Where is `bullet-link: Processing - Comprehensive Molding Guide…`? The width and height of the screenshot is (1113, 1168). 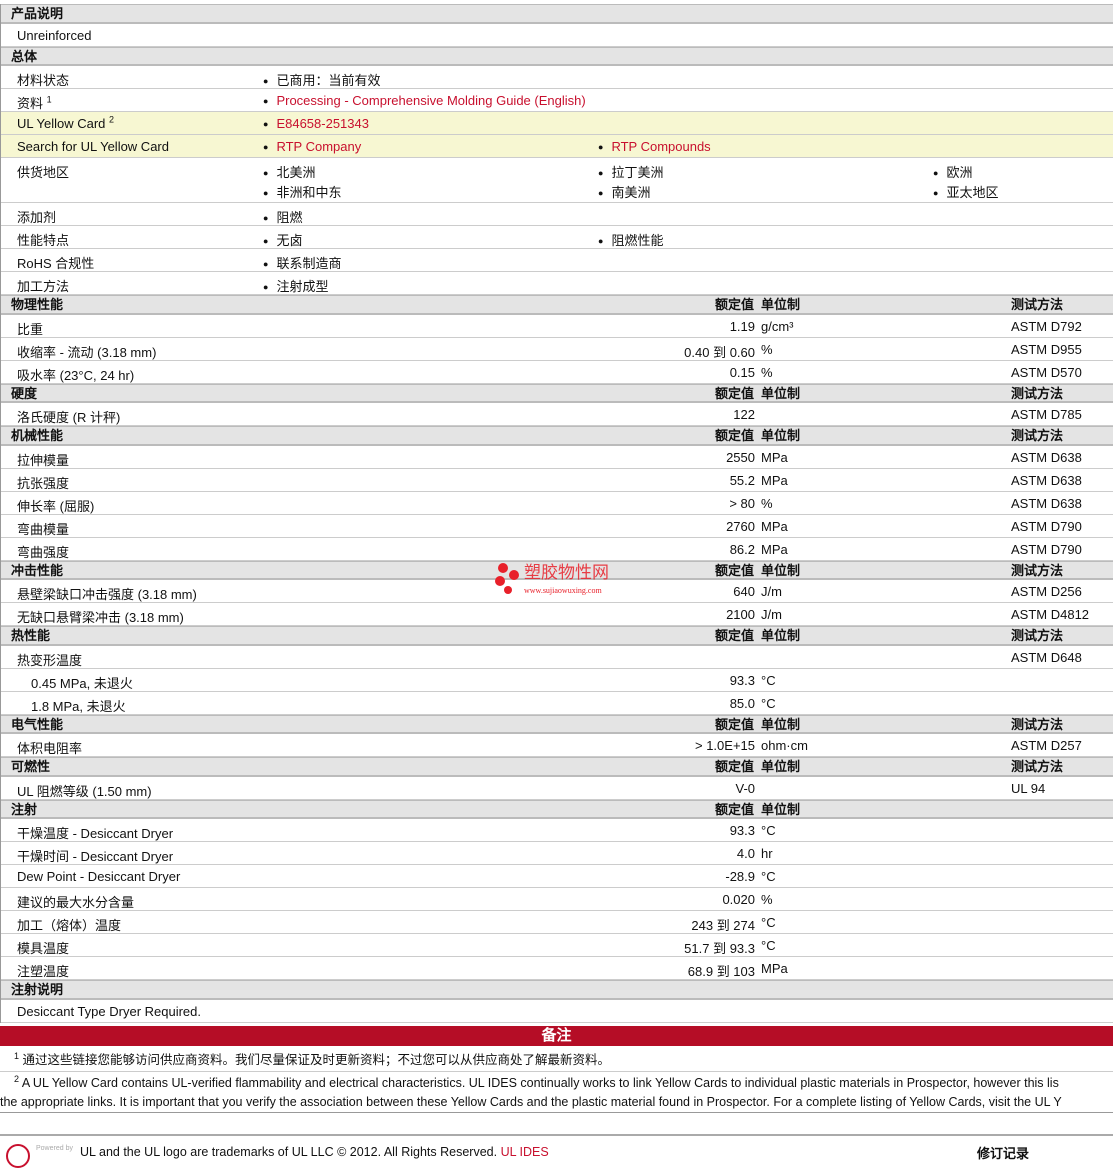
bullet-link: Processing - Comprehensive Molding Guide… is located at coordinates (424, 100).